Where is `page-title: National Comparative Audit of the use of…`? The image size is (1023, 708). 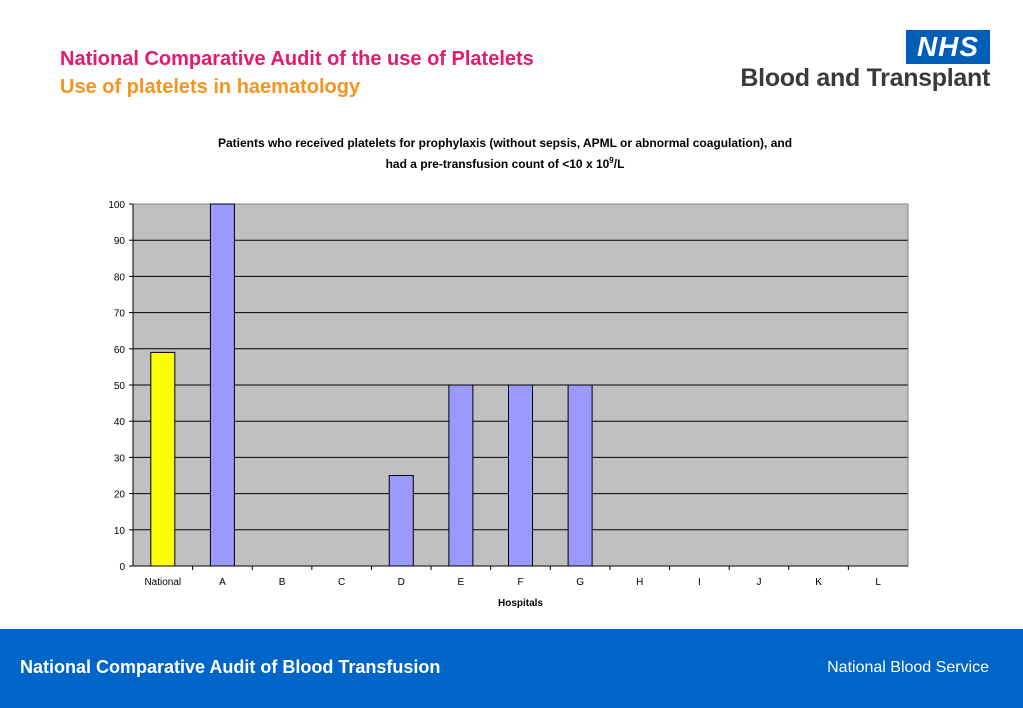
page-title: National Comparative Audit of the use of… is located at coordinates (297, 59).